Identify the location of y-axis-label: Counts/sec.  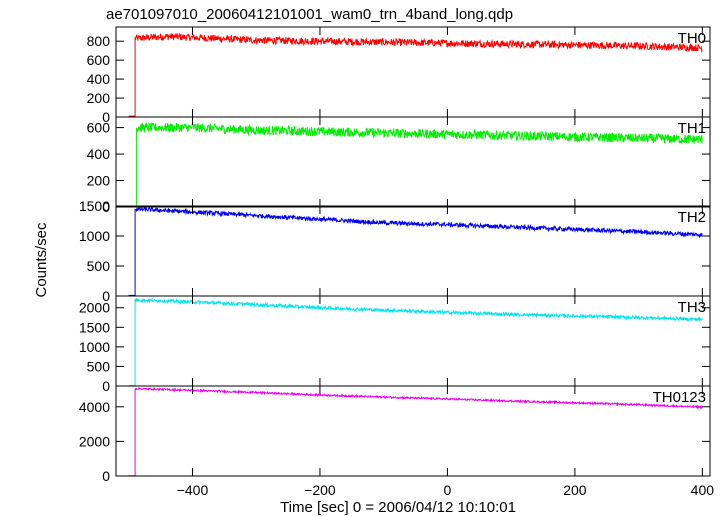
(41, 260).